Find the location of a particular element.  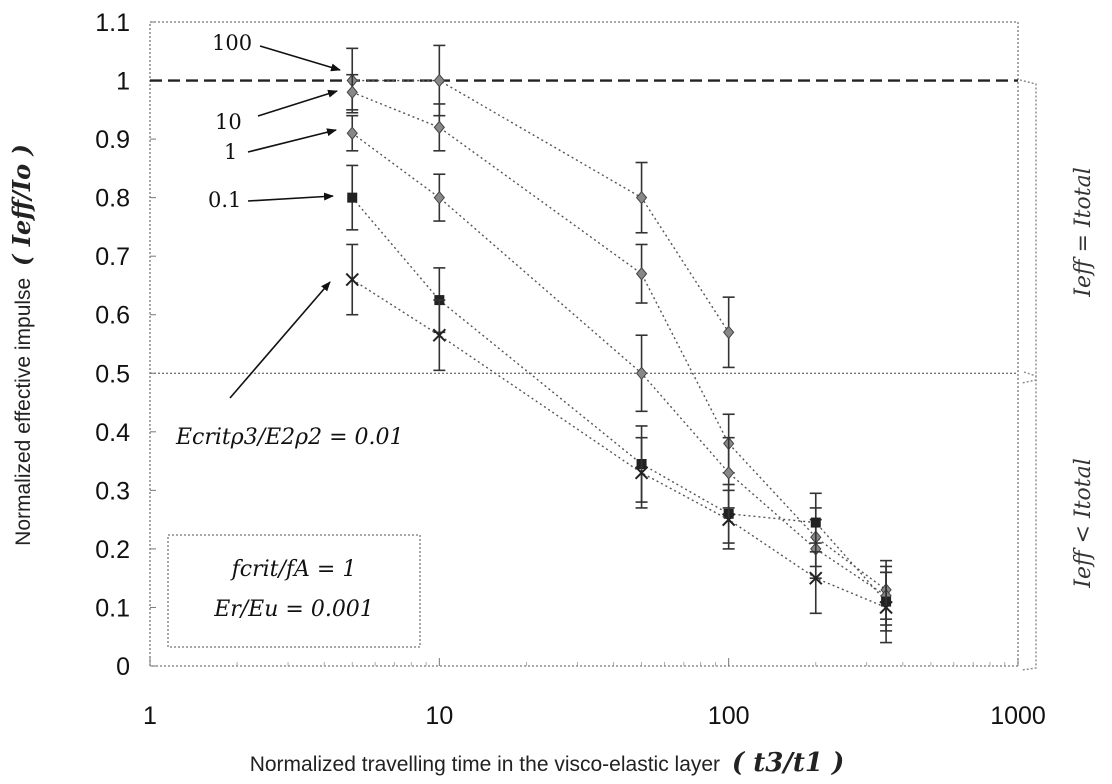

x-tick-label: 100 is located at coordinates (729, 716).